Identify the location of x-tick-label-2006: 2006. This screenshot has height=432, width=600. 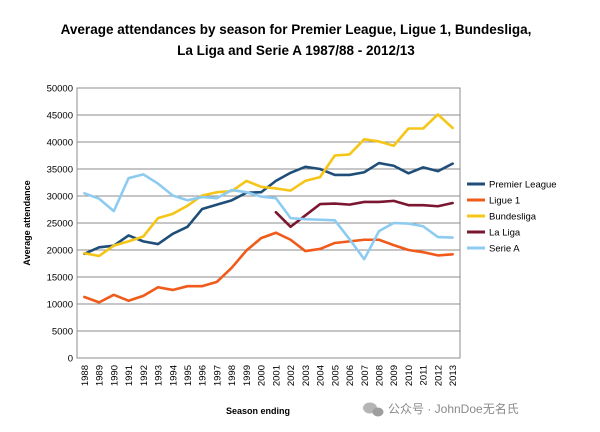
(350, 375).